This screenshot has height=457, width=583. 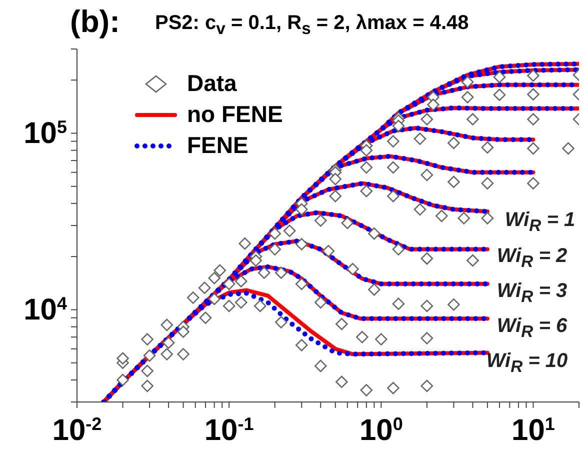 What do you see at coordinates (217, 145) in the screenshot?
I see `legend-label: FENE` at bounding box center [217, 145].